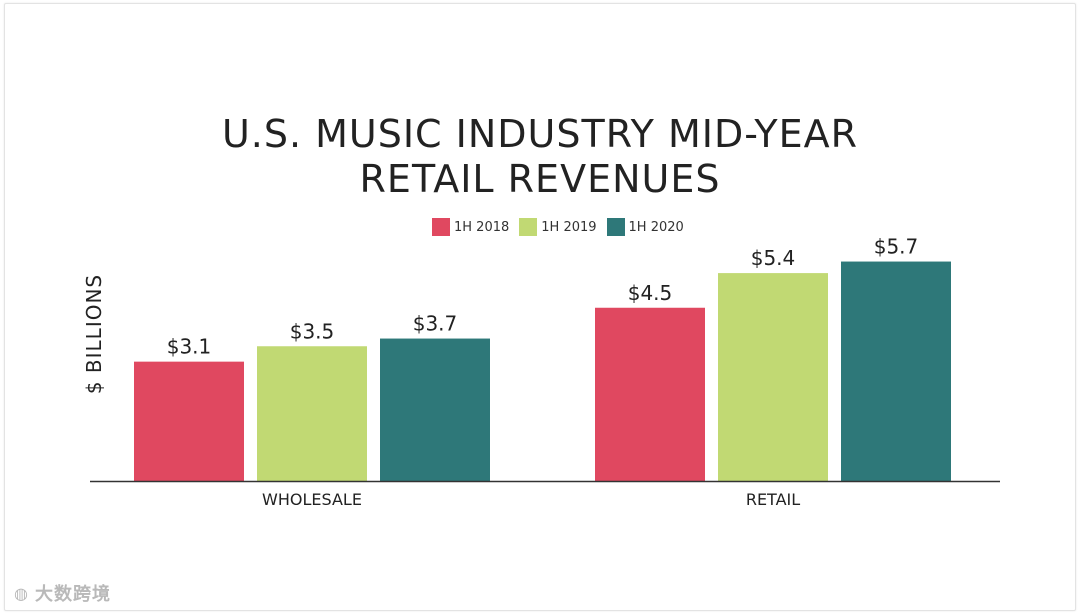  Describe the element at coordinates (650, 293) in the screenshot. I see `data-label-retail-1h-2018: $4.5` at that location.